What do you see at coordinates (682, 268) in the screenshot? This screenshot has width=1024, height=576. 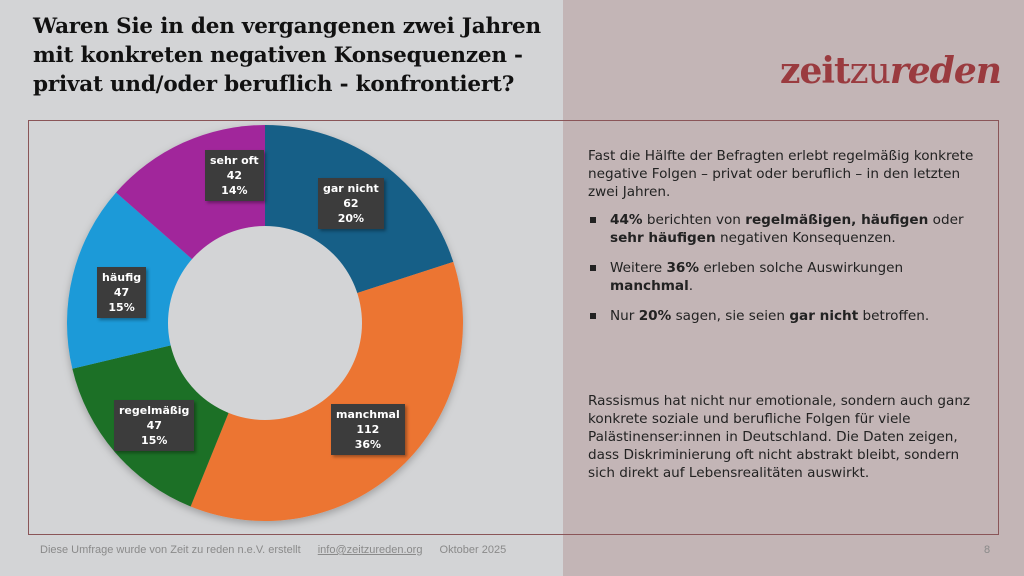 I see `bold-text: 36%` at bounding box center [682, 268].